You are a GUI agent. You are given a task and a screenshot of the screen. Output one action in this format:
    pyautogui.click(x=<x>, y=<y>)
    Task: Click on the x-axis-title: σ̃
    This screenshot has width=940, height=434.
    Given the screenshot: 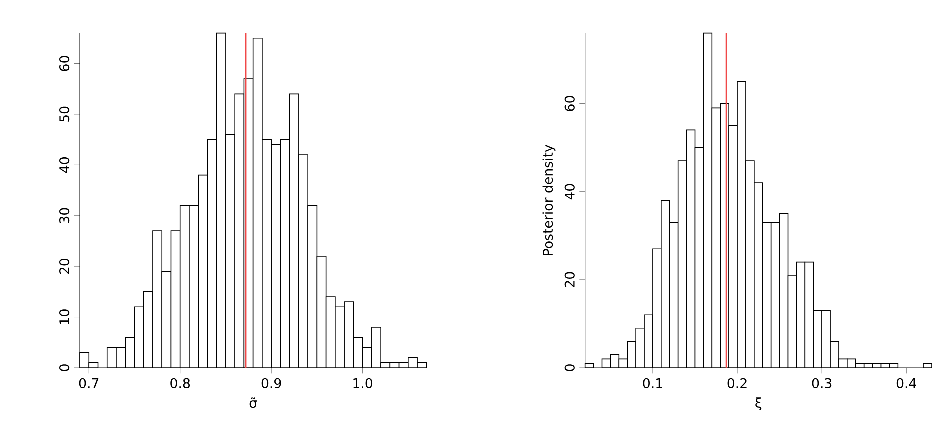 What is the action you would take?
    pyautogui.click(x=254, y=403)
    